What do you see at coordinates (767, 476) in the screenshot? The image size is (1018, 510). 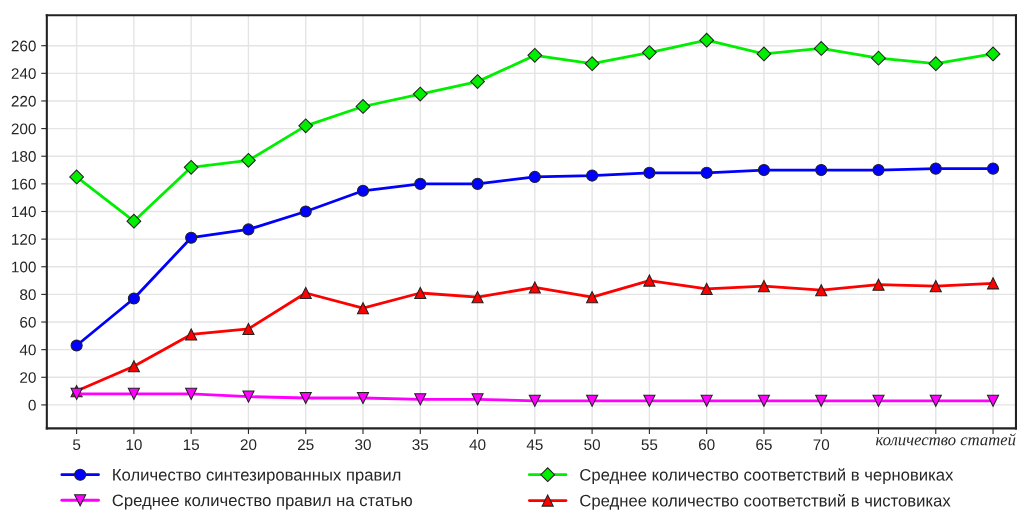 I see `legend-label: Среднее количество соответствий в черновиках` at bounding box center [767, 476].